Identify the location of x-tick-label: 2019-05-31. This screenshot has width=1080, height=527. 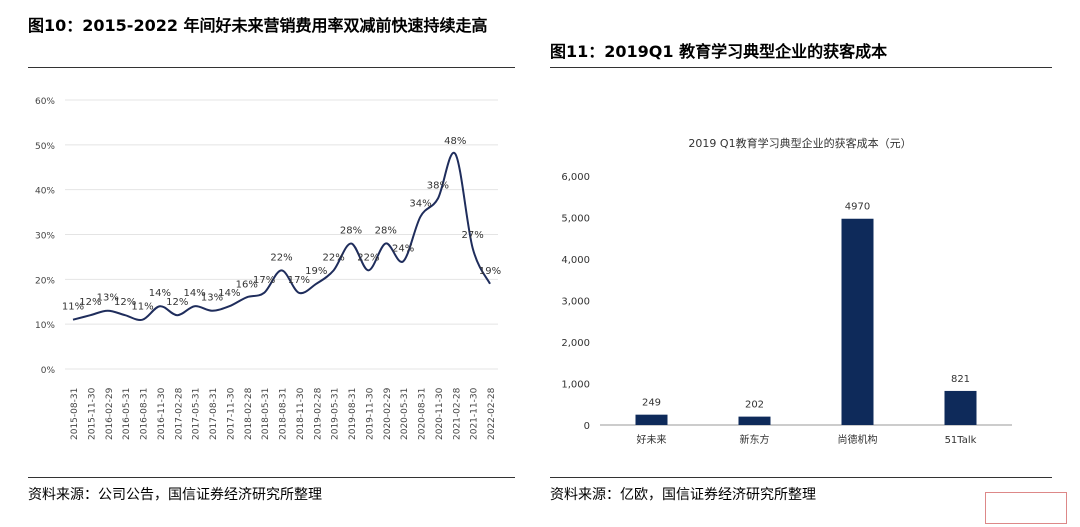
(336, 414).